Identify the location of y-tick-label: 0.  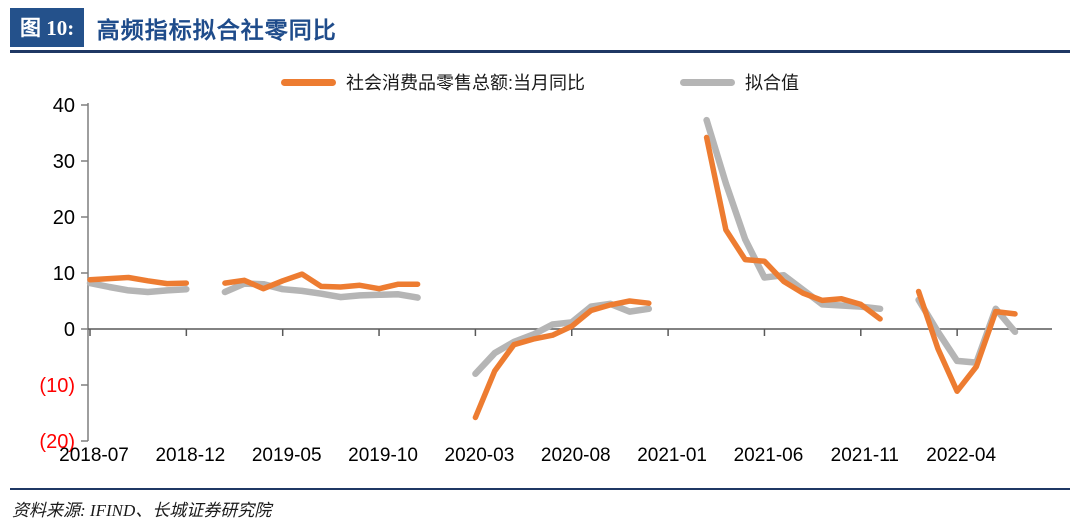
(69, 330).